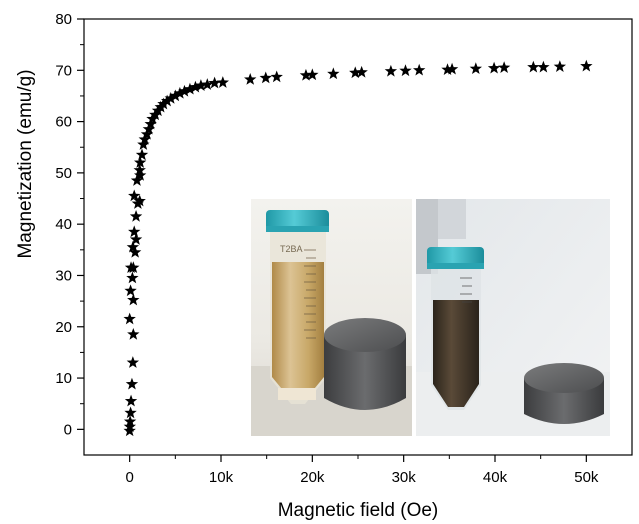 Image resolution: width=639 pixels, height=524 pixels. I want to click on x-tick-label: 10k, so click(221, 477).